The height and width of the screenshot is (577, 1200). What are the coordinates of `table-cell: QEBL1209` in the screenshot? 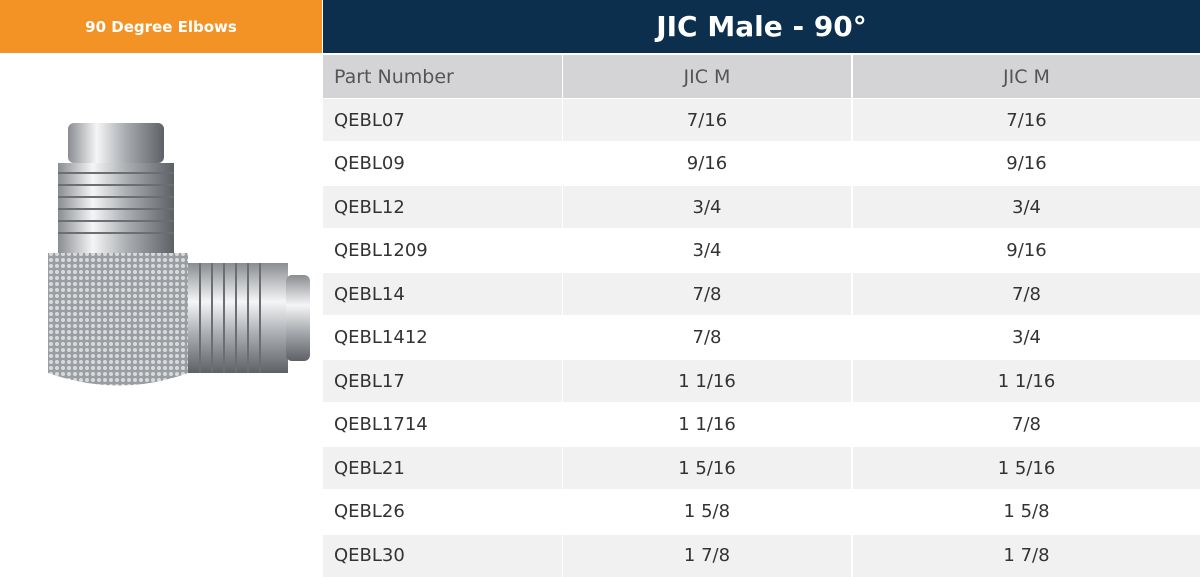 It's located at (442, 250).